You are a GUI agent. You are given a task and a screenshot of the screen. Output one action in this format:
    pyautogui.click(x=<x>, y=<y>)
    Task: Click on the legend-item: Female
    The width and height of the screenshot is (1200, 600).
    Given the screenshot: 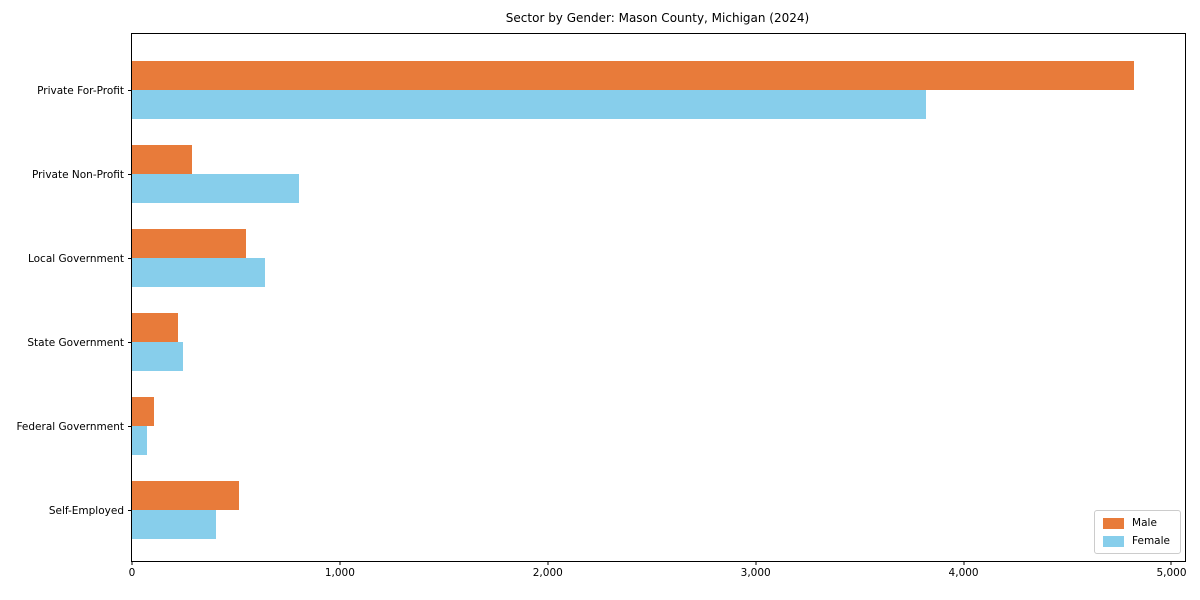 What is the action you would take?
    pyautogui.click(x=1136, y=541)
    